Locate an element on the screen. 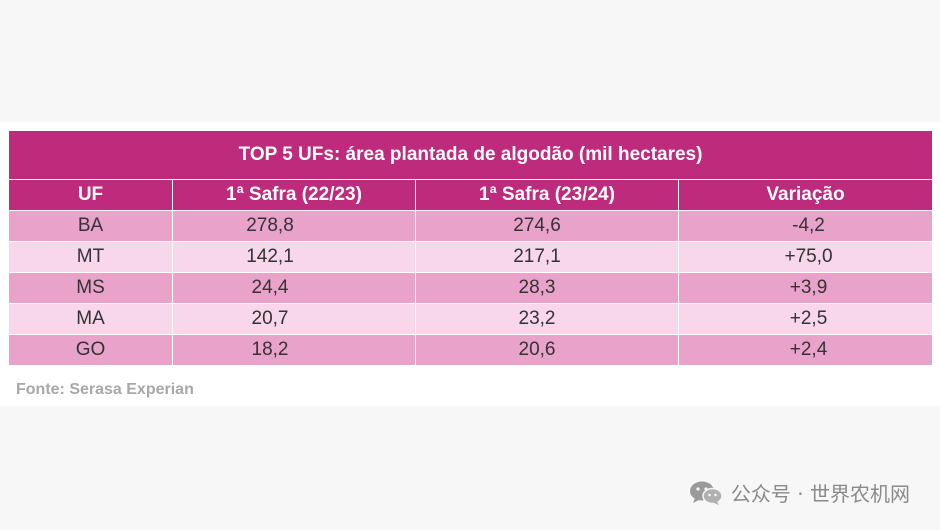  cell-value: 28,3 is located at coordinates (537, 287).